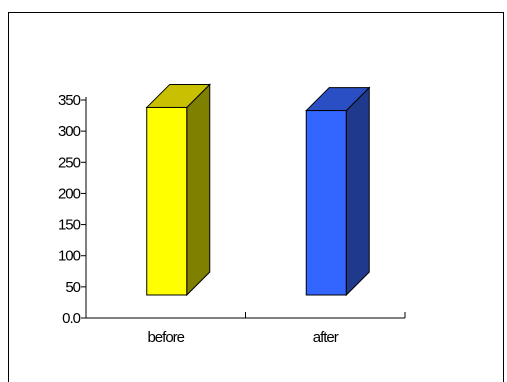 This screenshot has width=507, height=382. I want to click on y-tick-label: 200, so click(69, 193).